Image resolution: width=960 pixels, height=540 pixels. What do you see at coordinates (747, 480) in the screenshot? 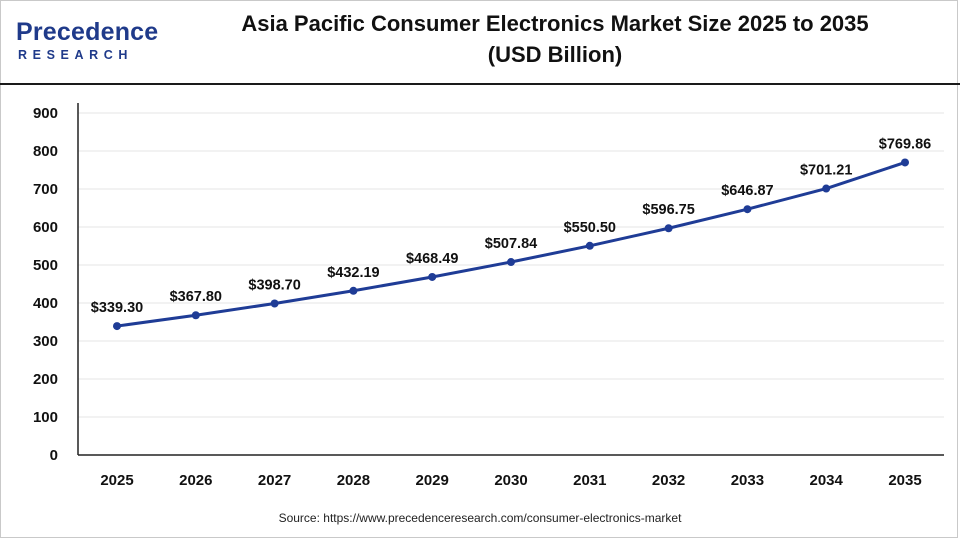
I see `x-tick-label: 2033` at bounding box center [747, 480].